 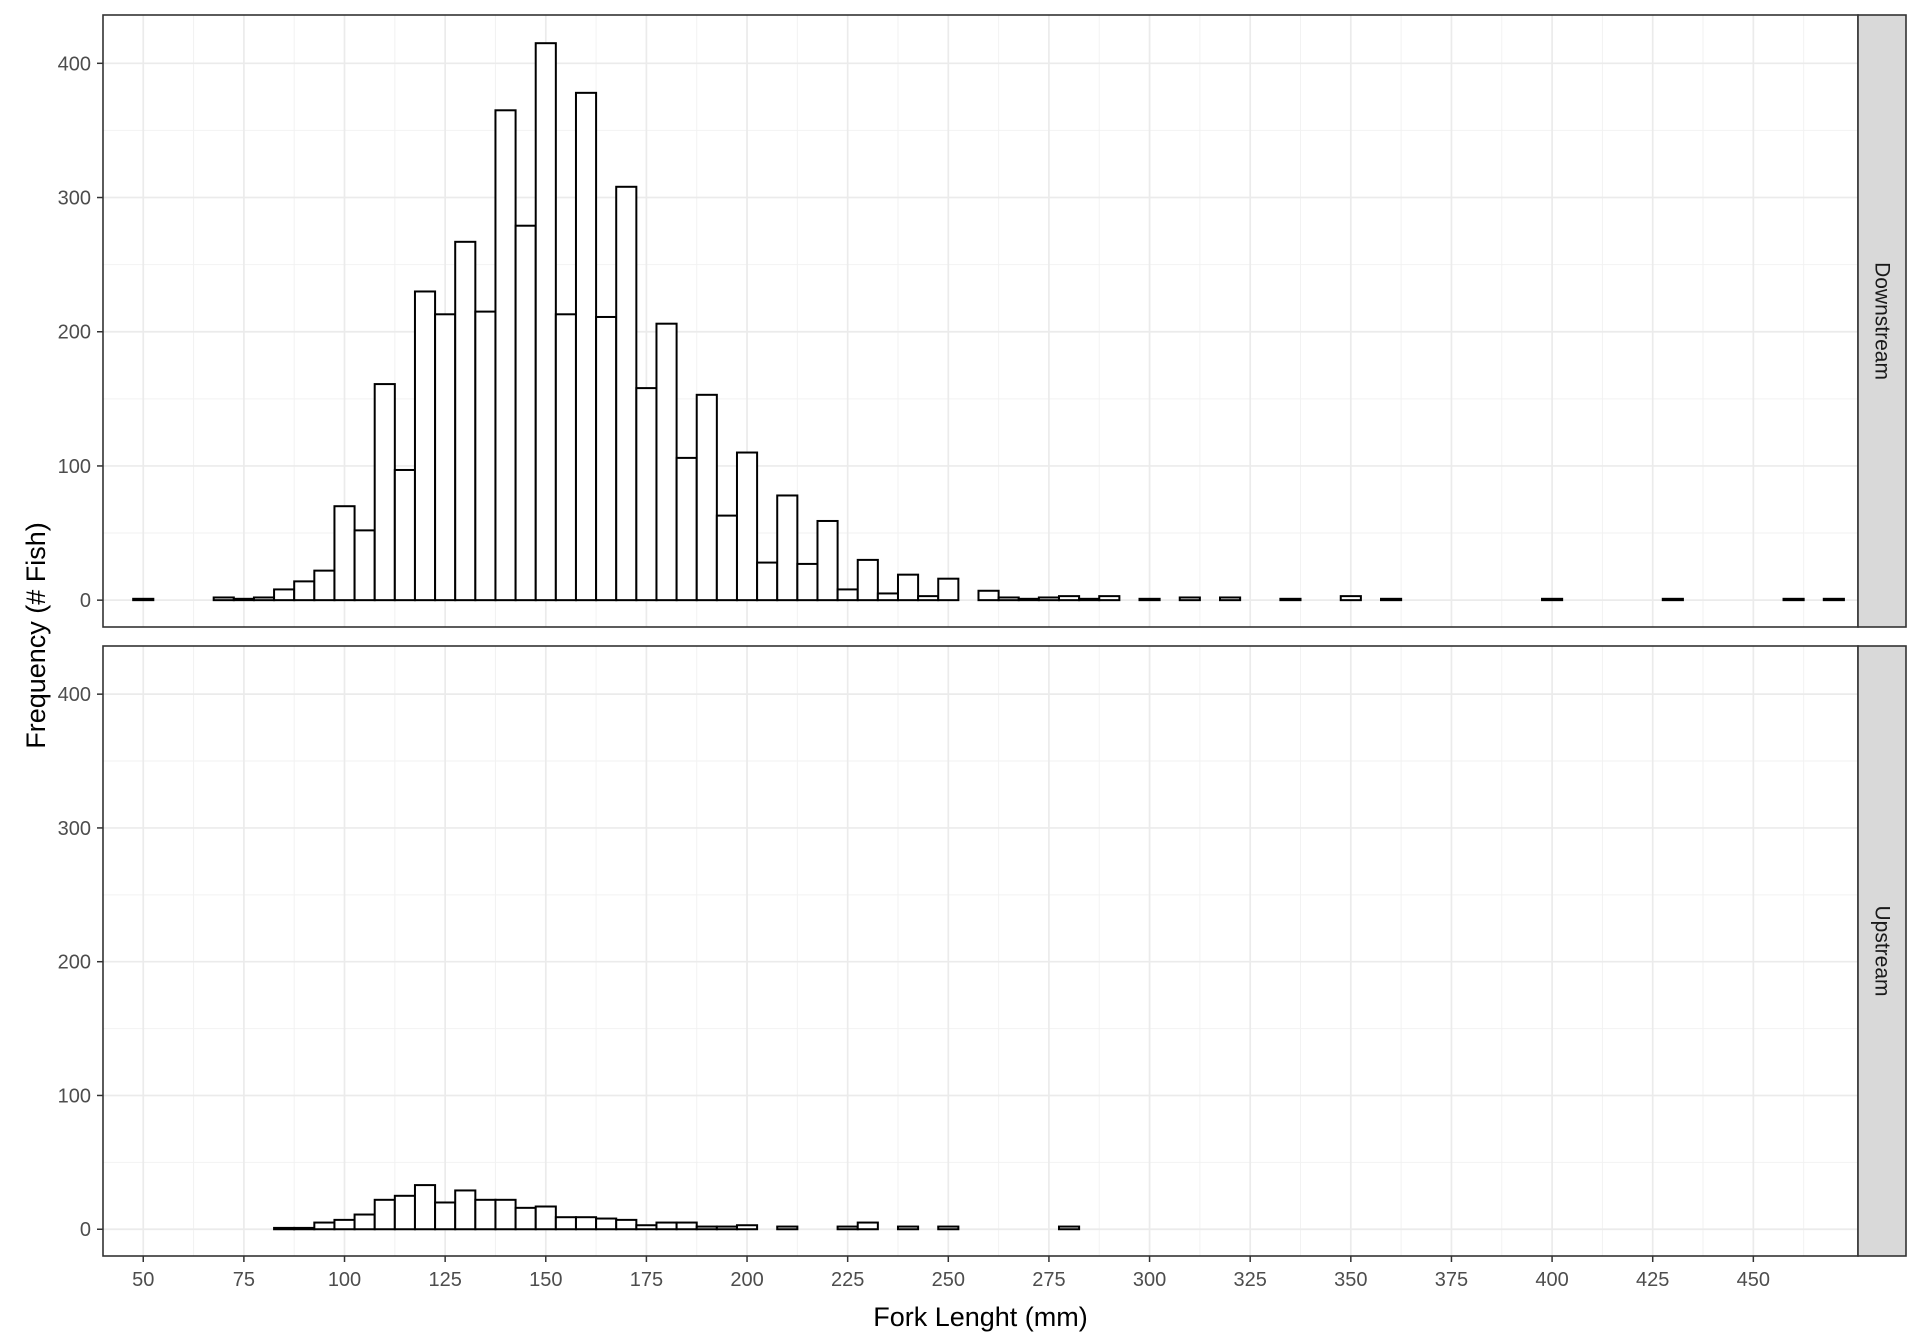 What do you see at coordinates (1652, 1280) in the screenshot?
I see `x-tick-label: 425` at bounding box center [1652, 1280].